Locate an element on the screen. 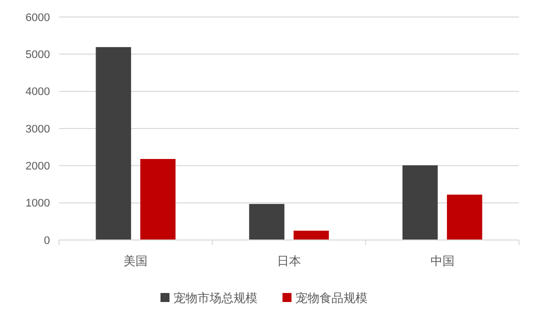 The image size is (533, 321). y-tick-label: 1000 is located at coordinates (38, 204).